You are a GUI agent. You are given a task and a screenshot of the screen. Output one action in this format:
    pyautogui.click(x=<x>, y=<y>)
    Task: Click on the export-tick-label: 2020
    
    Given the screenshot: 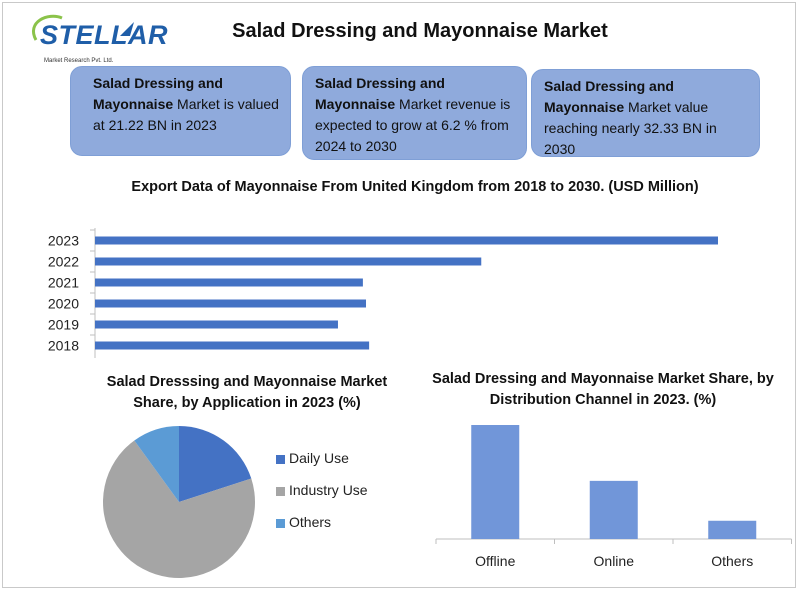 What is the action you would take?
    pyautogui.click(x=63, y=304)
    